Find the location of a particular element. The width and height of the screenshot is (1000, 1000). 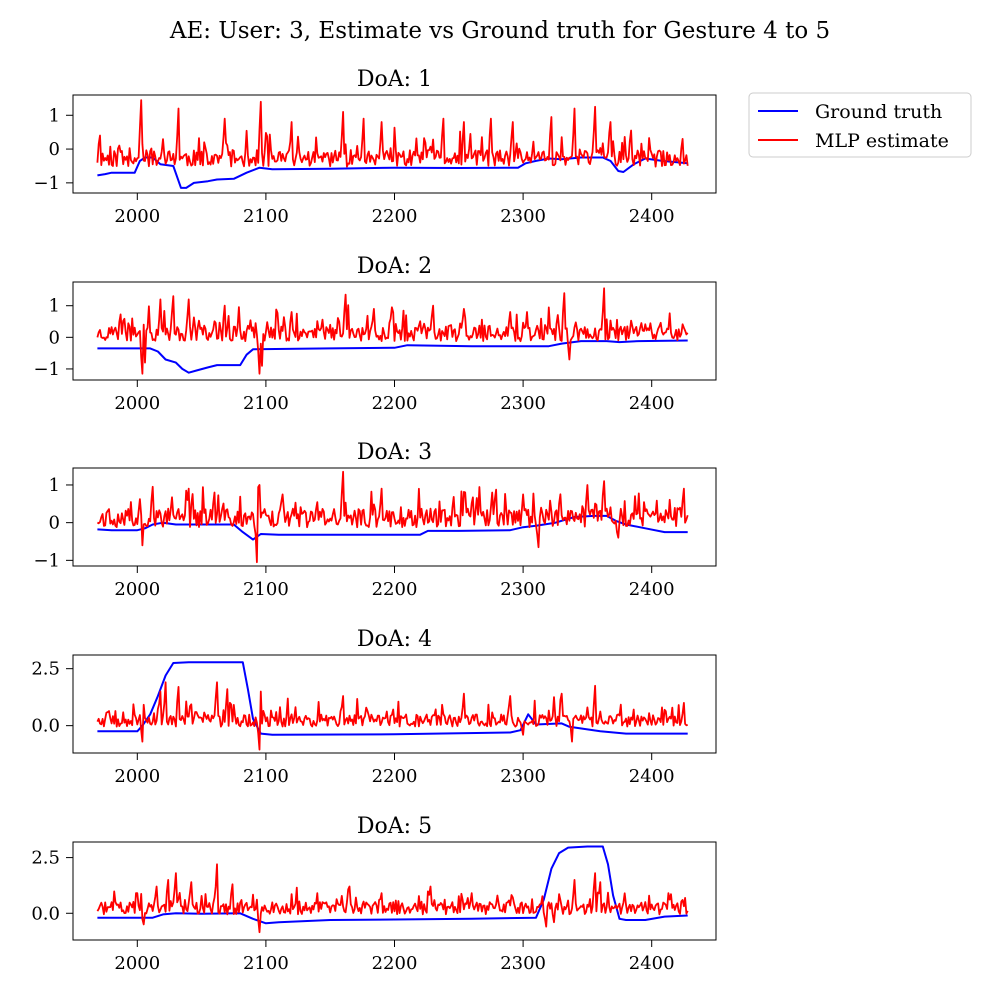

subplot-doa-2: DoA: 2 2000 2100 2200 2300 2400 1 0 −1 is located at coordinates (375, 334).